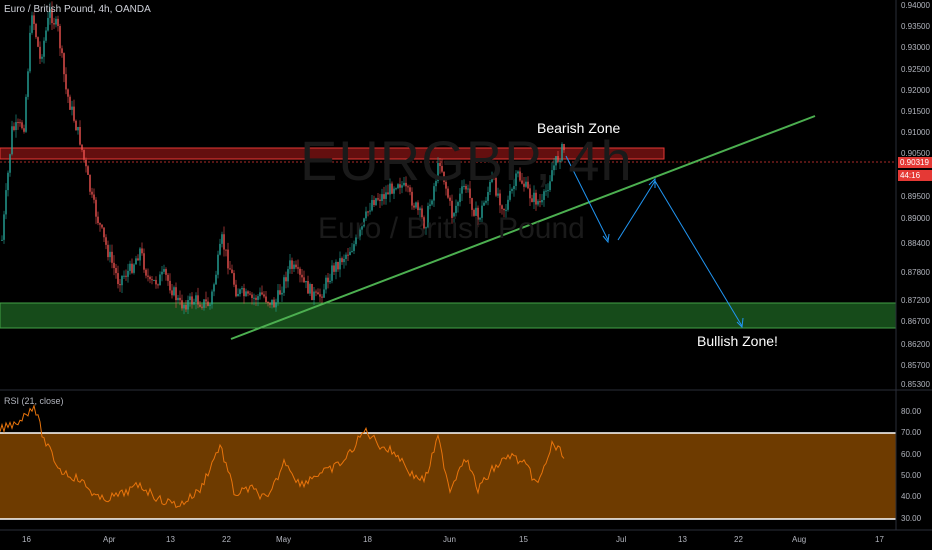 The height and width of the screenshot is (550, 932). What do you see at coordinates (282, 456) in the screenshot?
I see `rsi-line` at bounding box center [282, 456].